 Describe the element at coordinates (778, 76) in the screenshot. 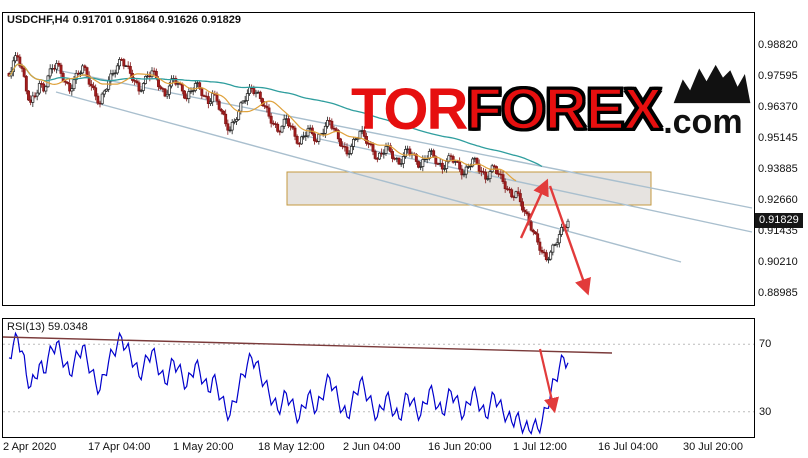

I see `price-axis-label: 0.97595` at that location.